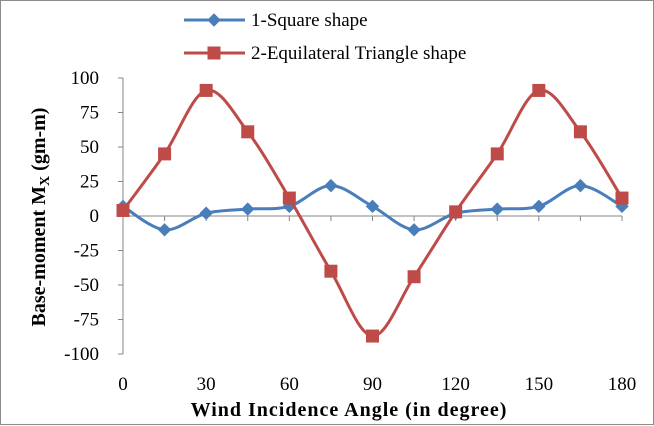 The height and width of the screenshot is (426, 654). What do you see at coordinates (85, 78) in the screenshot?
I see `y-tick-label: 100` at bounding box center [85, 78].